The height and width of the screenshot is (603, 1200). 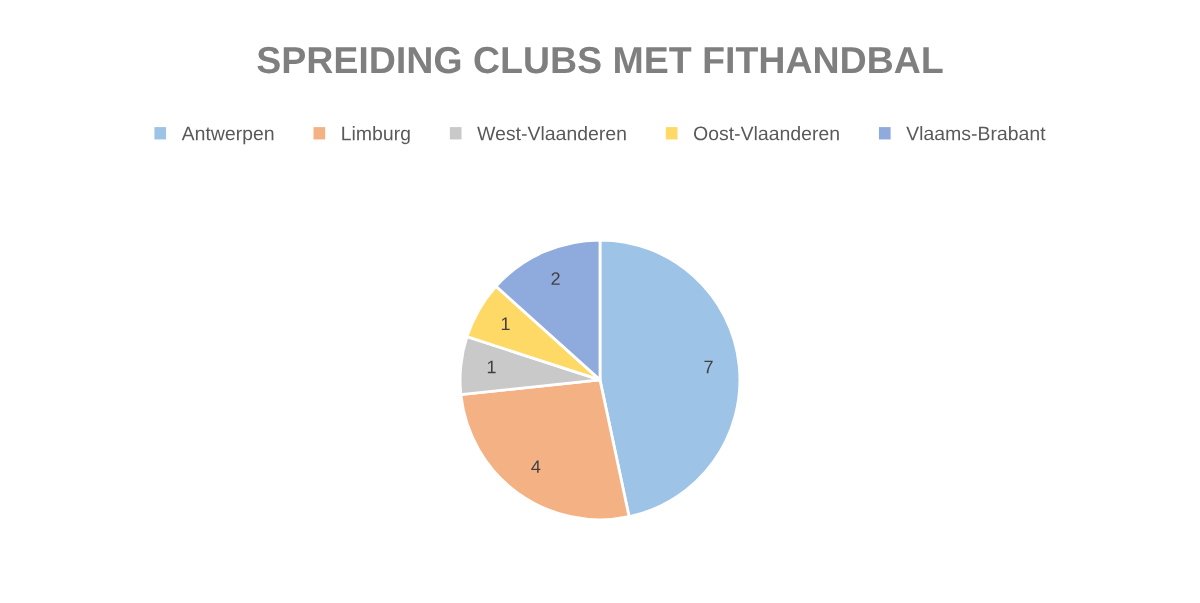 What do you see at coordinates (976, 133) in the screenshot?
I see `legend-label: Vlaams-Brabant` at bounding box center [976, 133].